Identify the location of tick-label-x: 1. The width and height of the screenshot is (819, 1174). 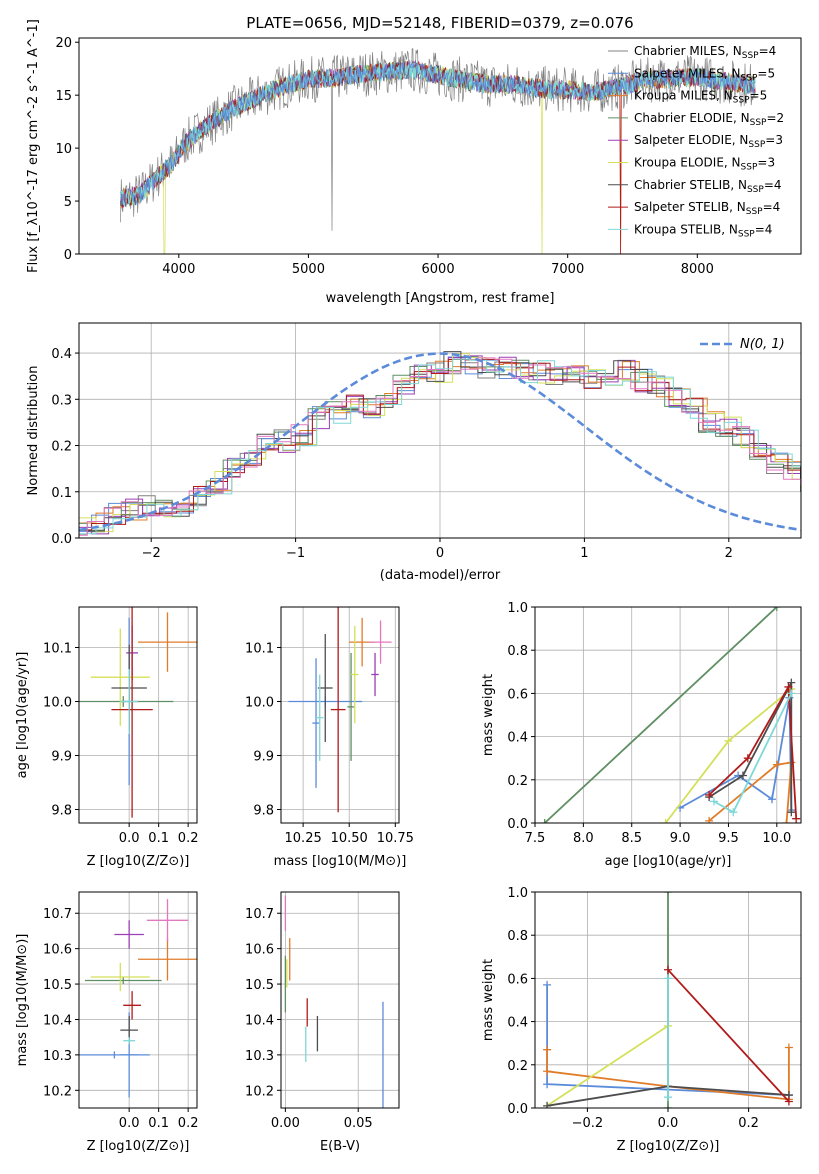
(584, 553).